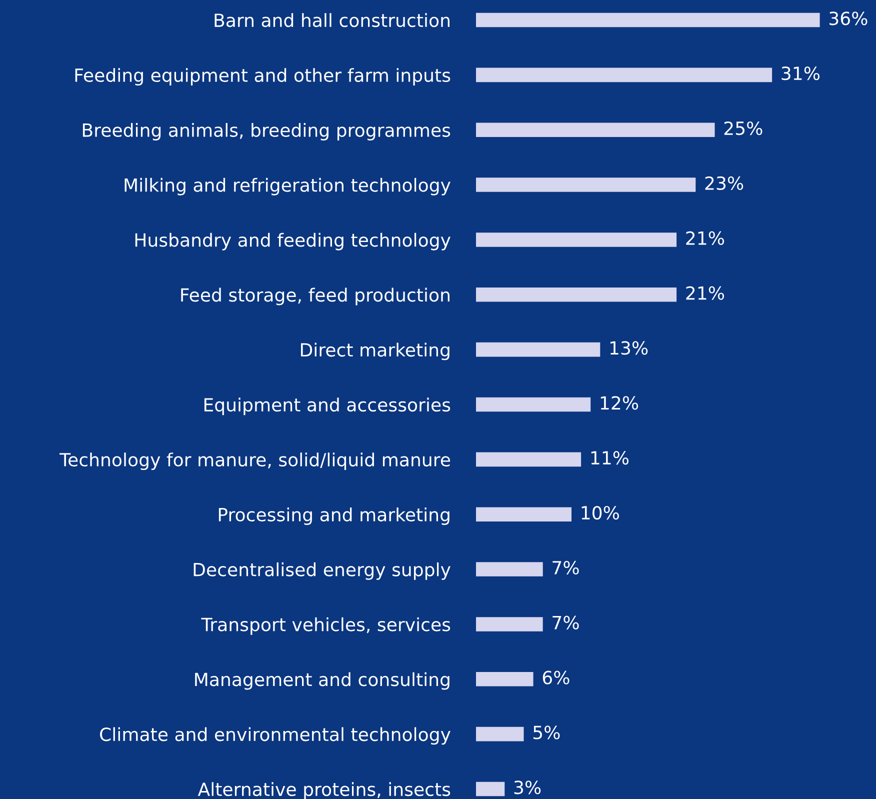 The image size is (876, 799). Describe the element at coordinates (743, 128) in the screenshot. I see `data-label: 25%` at that location.